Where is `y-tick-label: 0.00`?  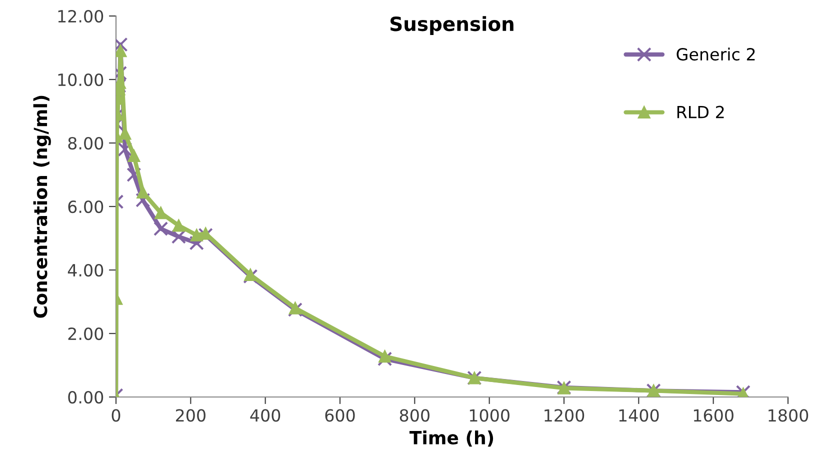
y-tick-label: 0.00 is located at coordinates (86, 397).